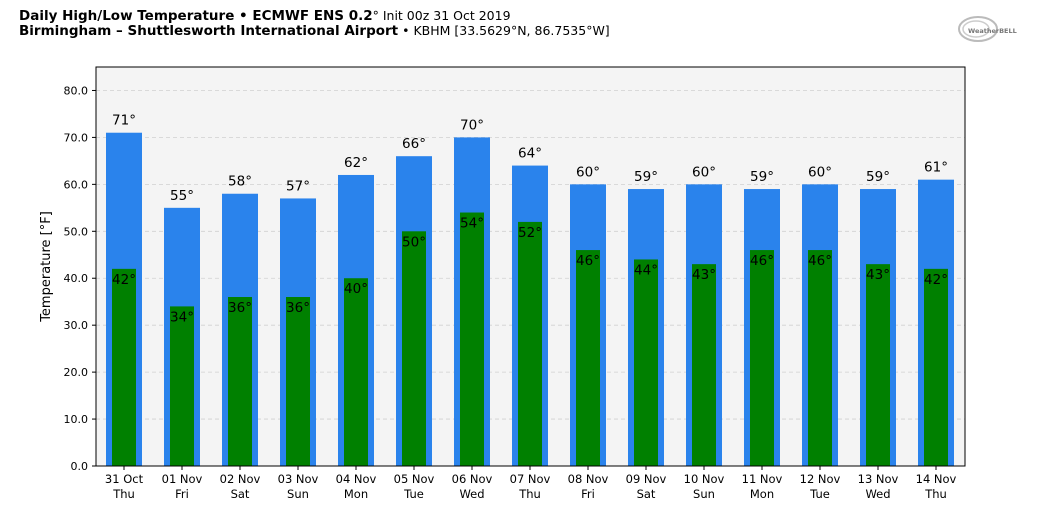 The image size is (1040, 516). What do you see at coordinates (298, 479) in the screenshot?
I see `x-tick-label-date: 03 Nov` at bounding box center [298, 479].